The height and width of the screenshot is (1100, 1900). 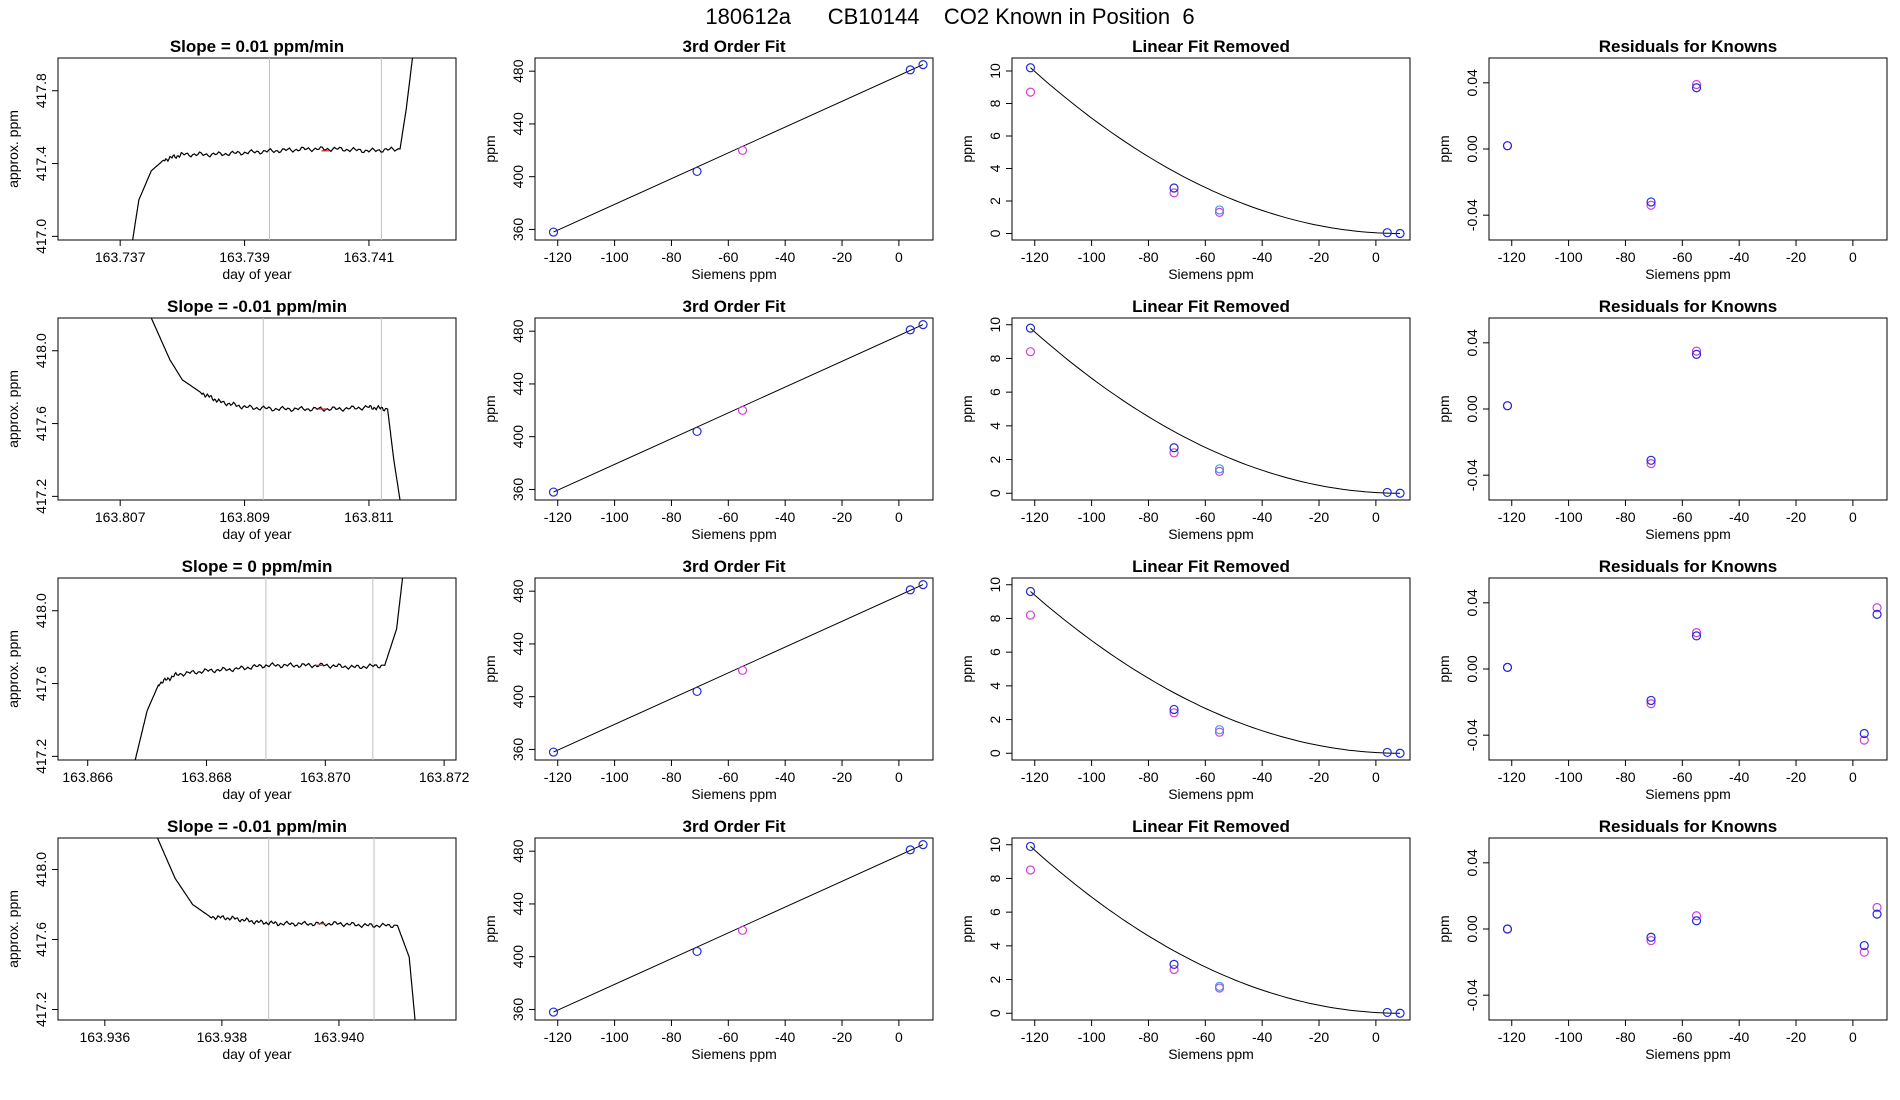 What do you see at coordinates (257, 566) in the screenshot?
I see `chart-title: Slope = 0 ppm/min` at bounding box center [257, 566].